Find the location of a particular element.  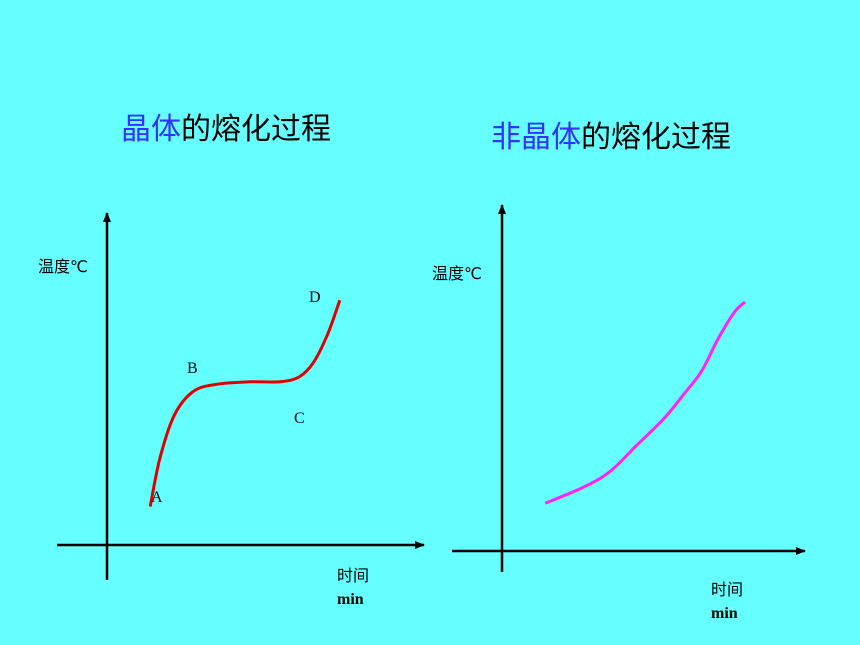

title-highlight: 非晶体 is located at coordinates (536, 137).